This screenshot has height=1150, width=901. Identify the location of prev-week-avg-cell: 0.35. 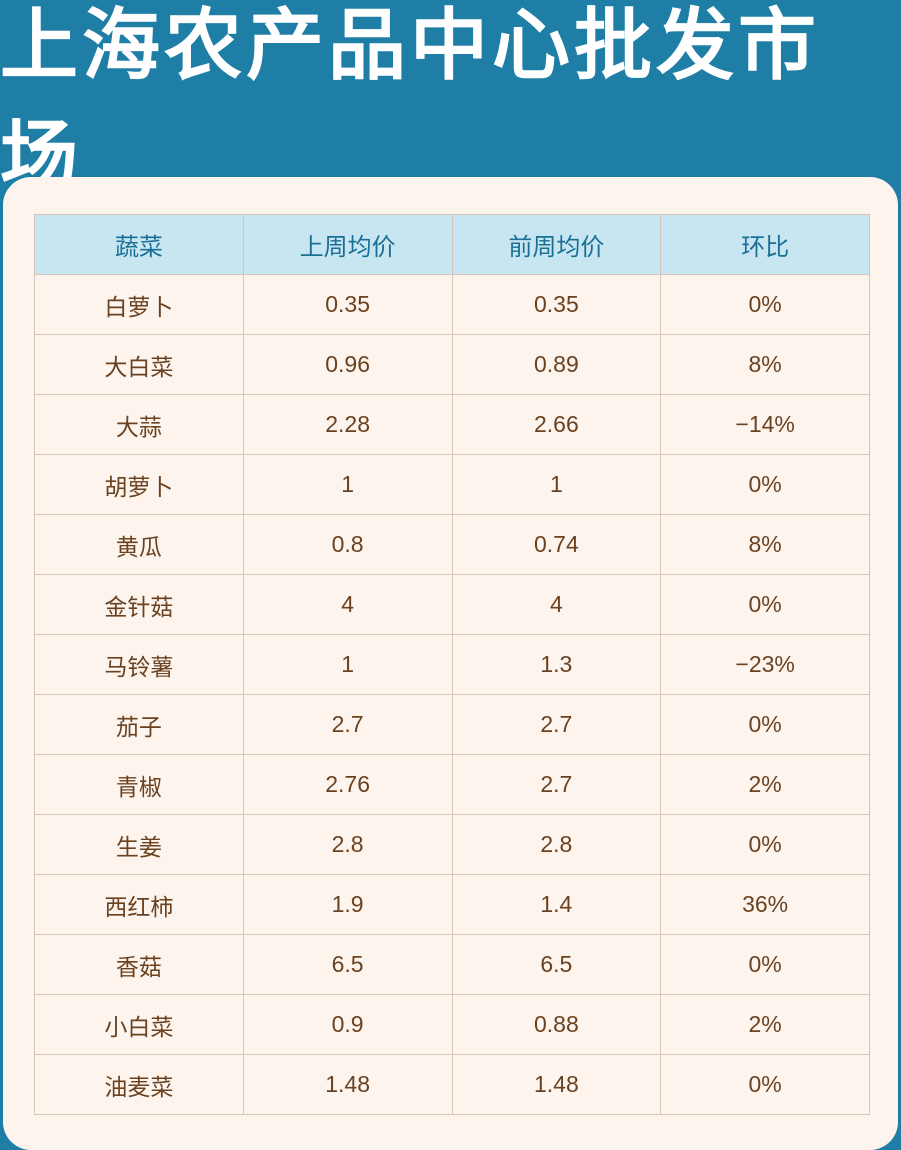
(556, 304).